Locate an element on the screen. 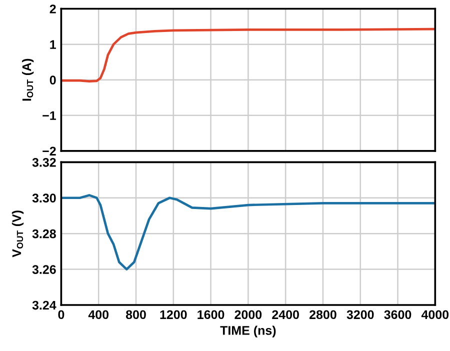  y-tick-label: 3.26 is located at coordinates (44, 269).